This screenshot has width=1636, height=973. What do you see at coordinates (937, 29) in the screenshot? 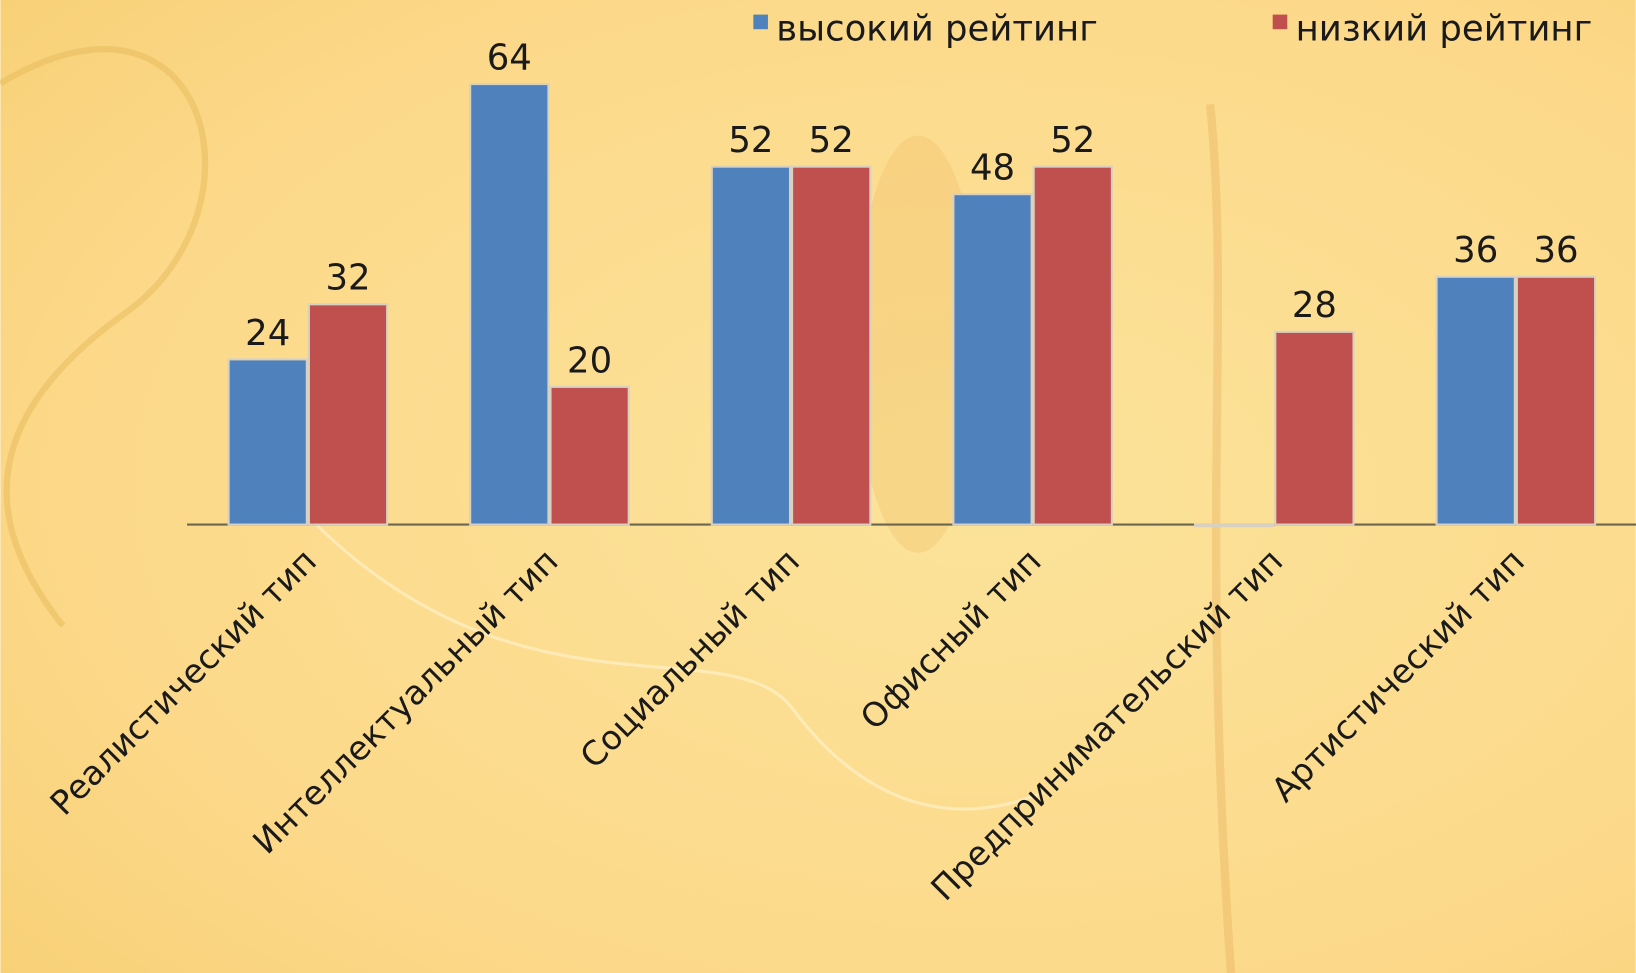
I see `legend-label: высокий рейтинг` at bounding box center [937, 29].